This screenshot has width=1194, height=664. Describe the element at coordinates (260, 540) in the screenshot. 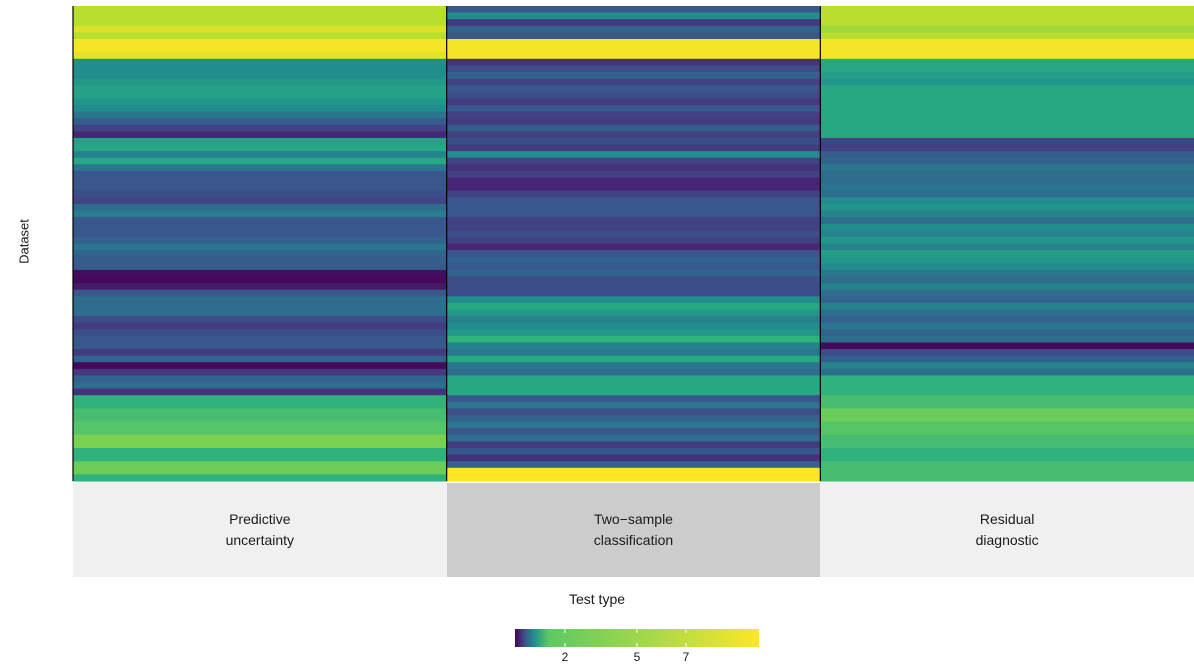

I see `facet-label-line: uncertainty` at that location.